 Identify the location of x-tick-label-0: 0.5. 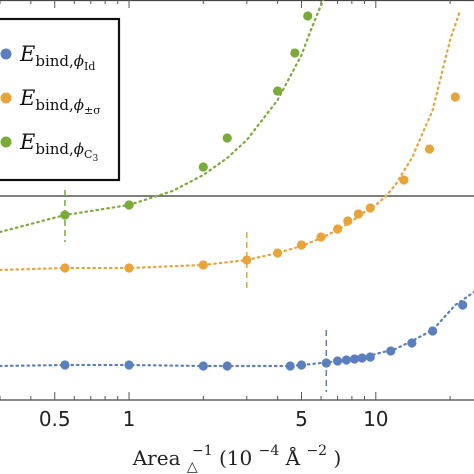
(55, 419).